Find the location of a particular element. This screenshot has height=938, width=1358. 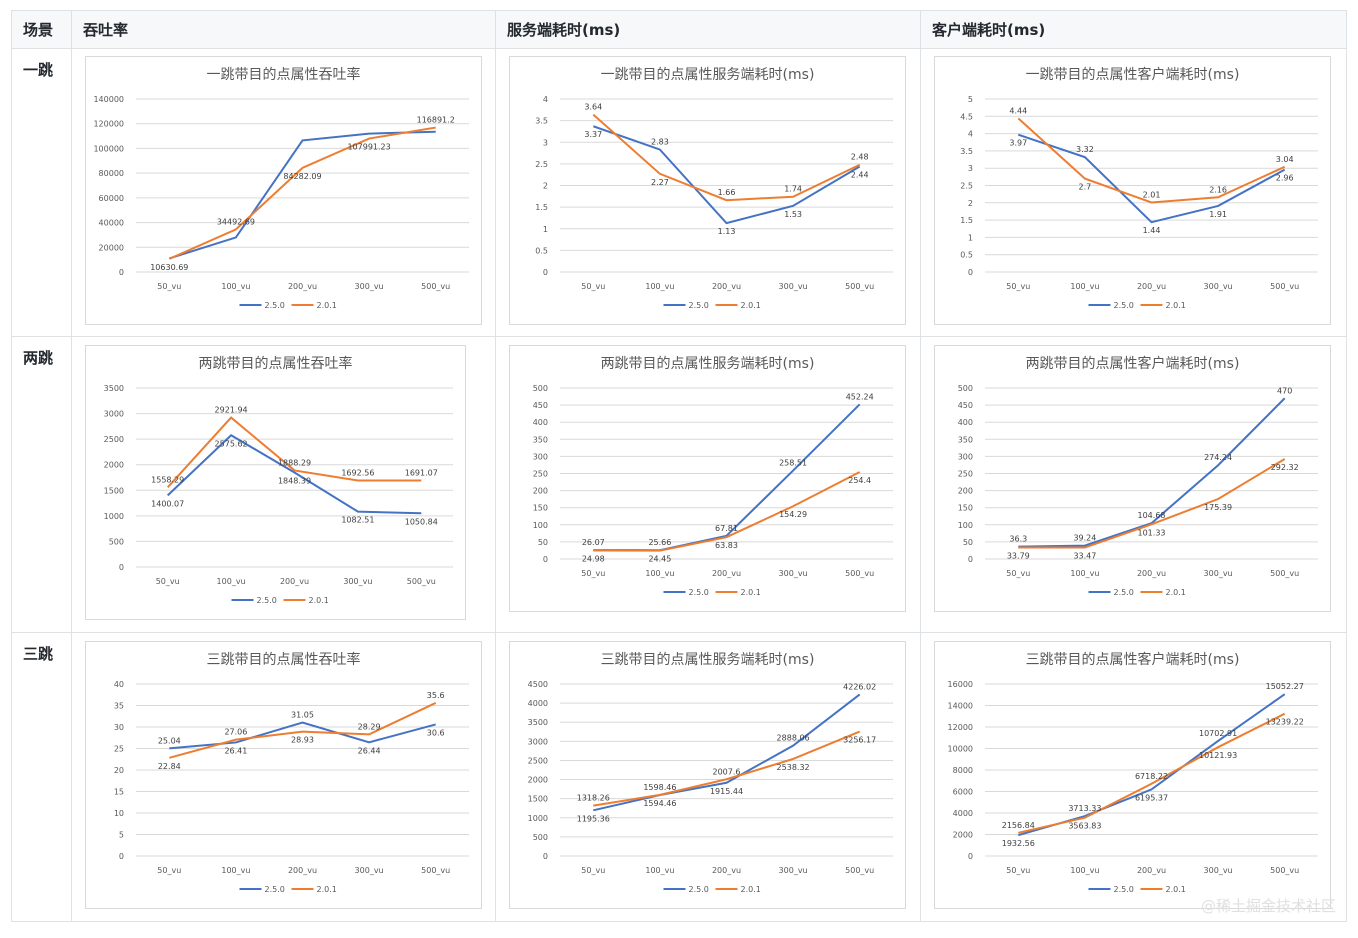

chart-title: 三跳带目的点属性客户端耗时(ms) is located at coordinates (1133, 659).